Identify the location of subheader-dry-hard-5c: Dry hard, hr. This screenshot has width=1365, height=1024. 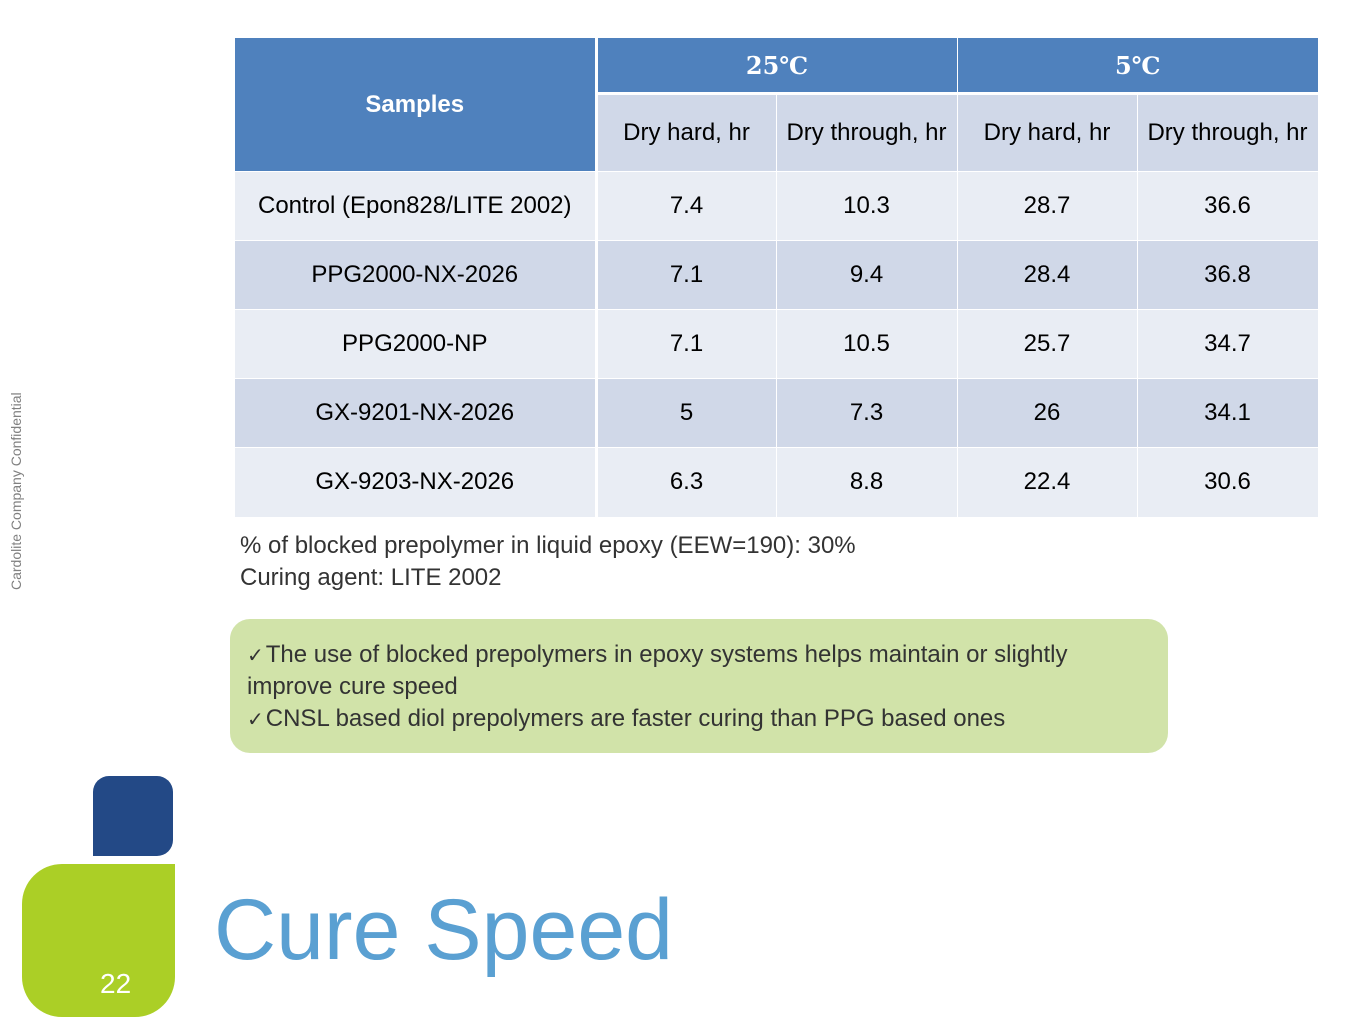
(1047, 132).